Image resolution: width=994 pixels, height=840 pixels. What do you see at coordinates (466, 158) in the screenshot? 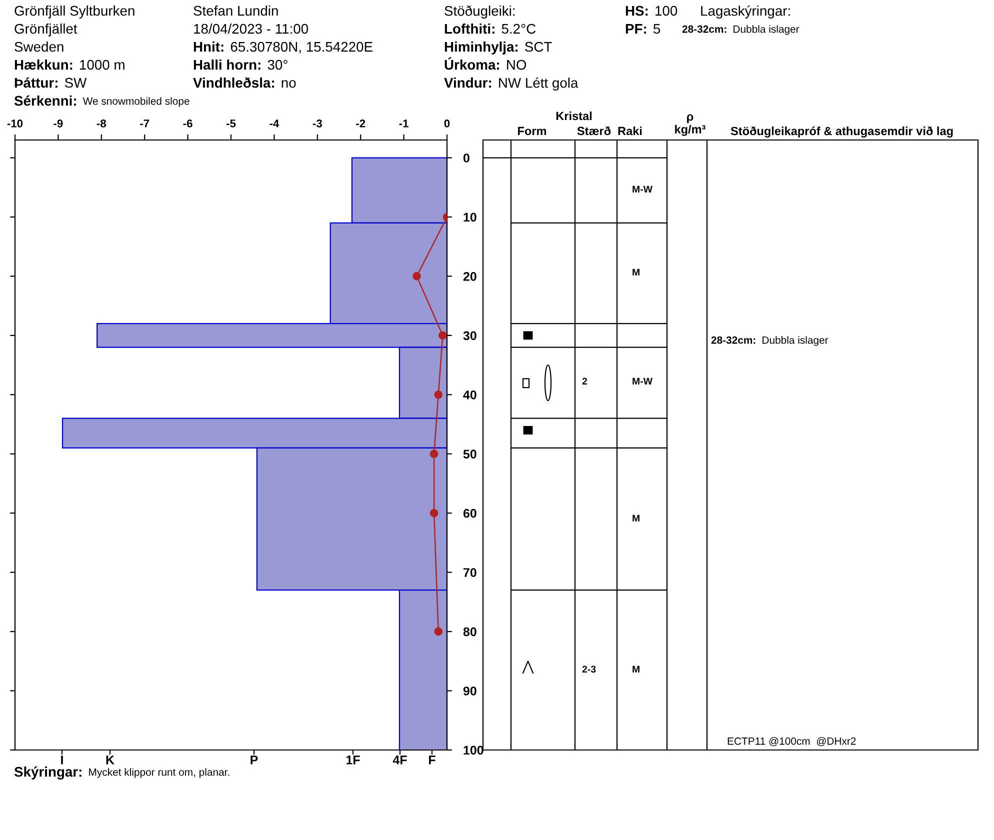
I see `y-tick-label: 0` at bounding box center [466, 158].